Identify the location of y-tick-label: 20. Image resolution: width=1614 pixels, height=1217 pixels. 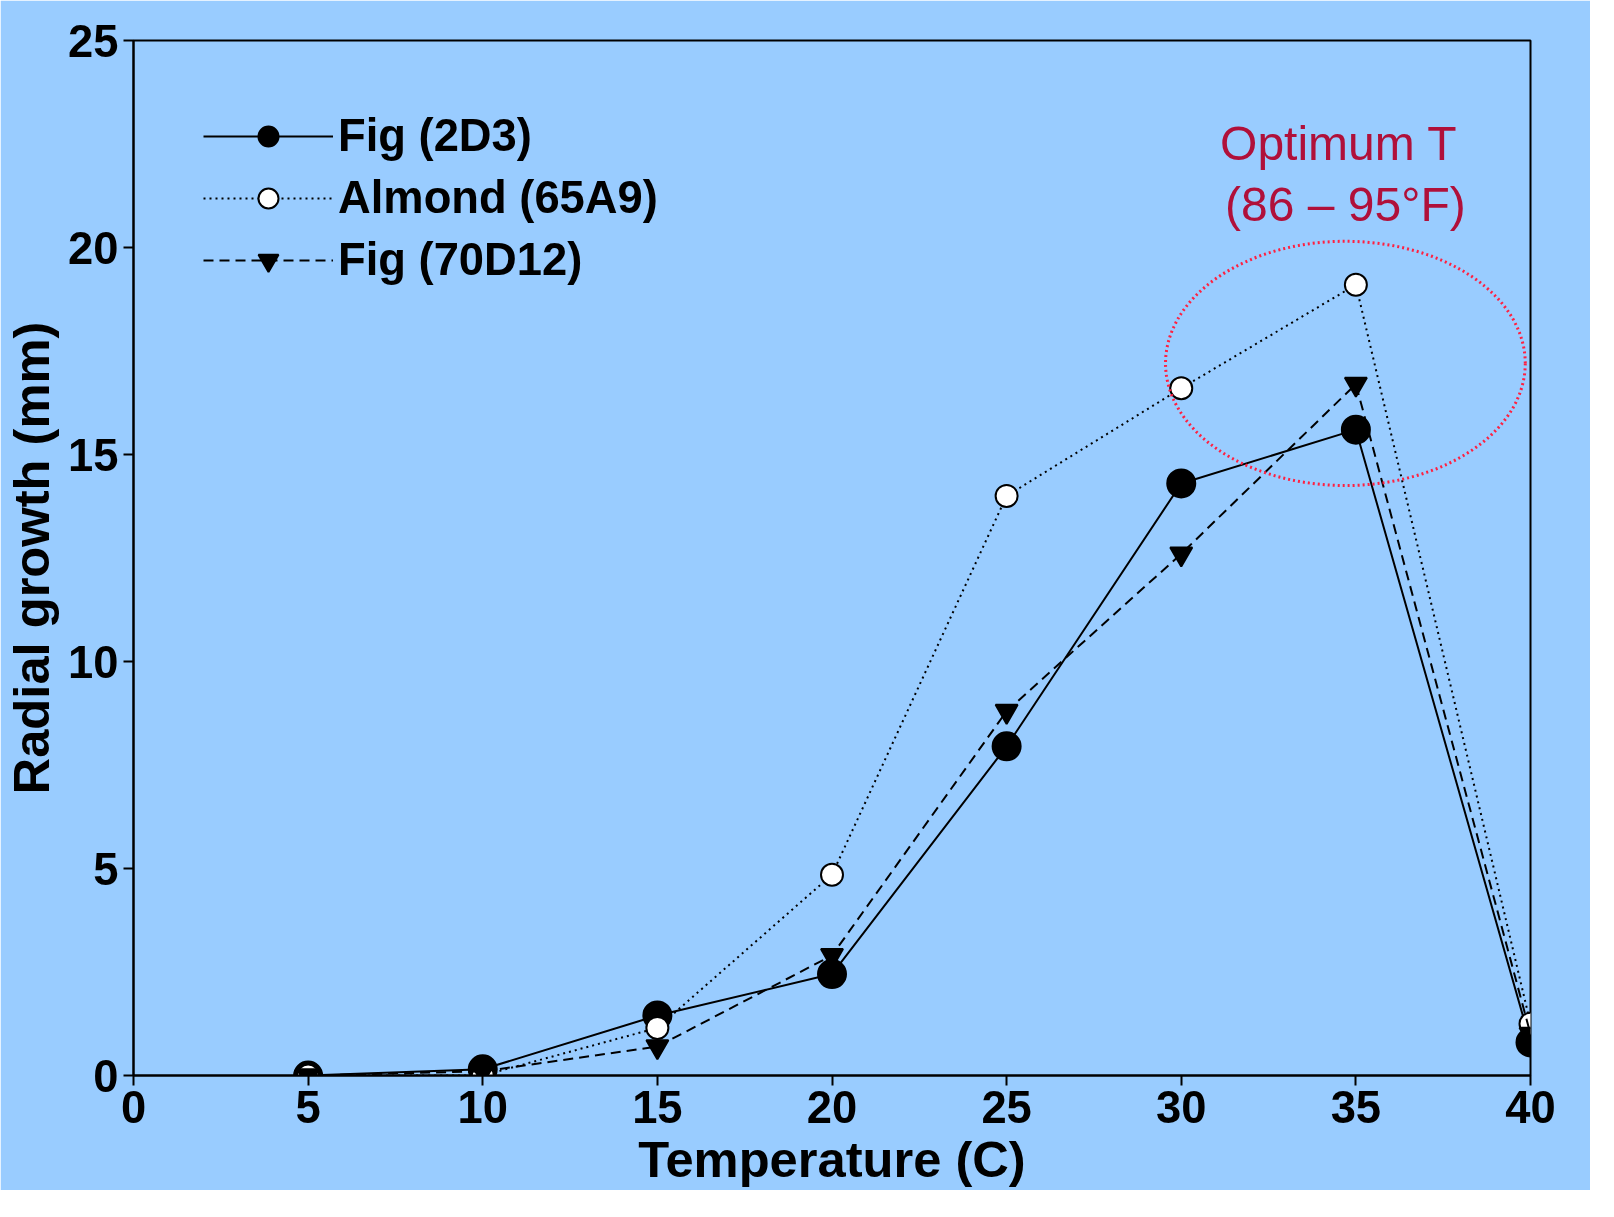
(93, 248).